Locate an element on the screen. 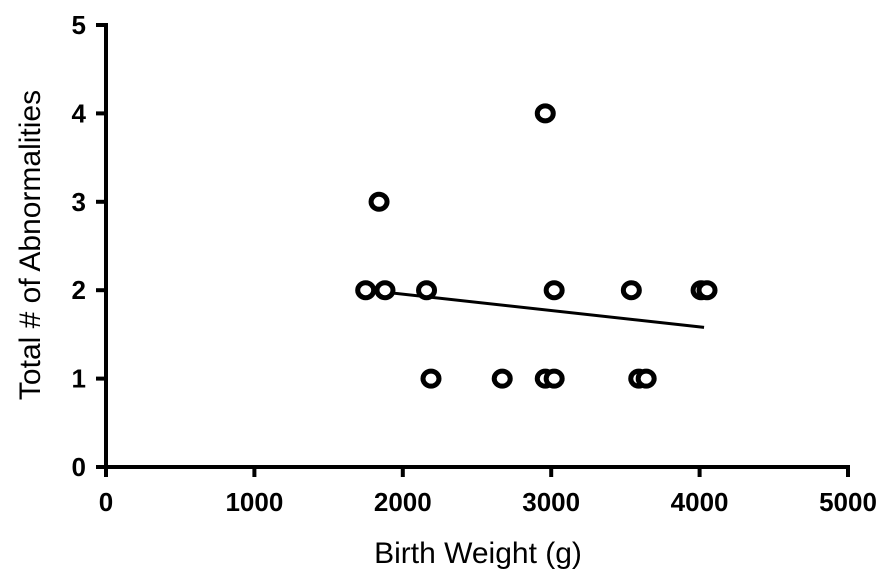 Image resolution: width=892 pixels, height=578 pixels. x-tick-label: 4000 is located at coordinates (700, 502).